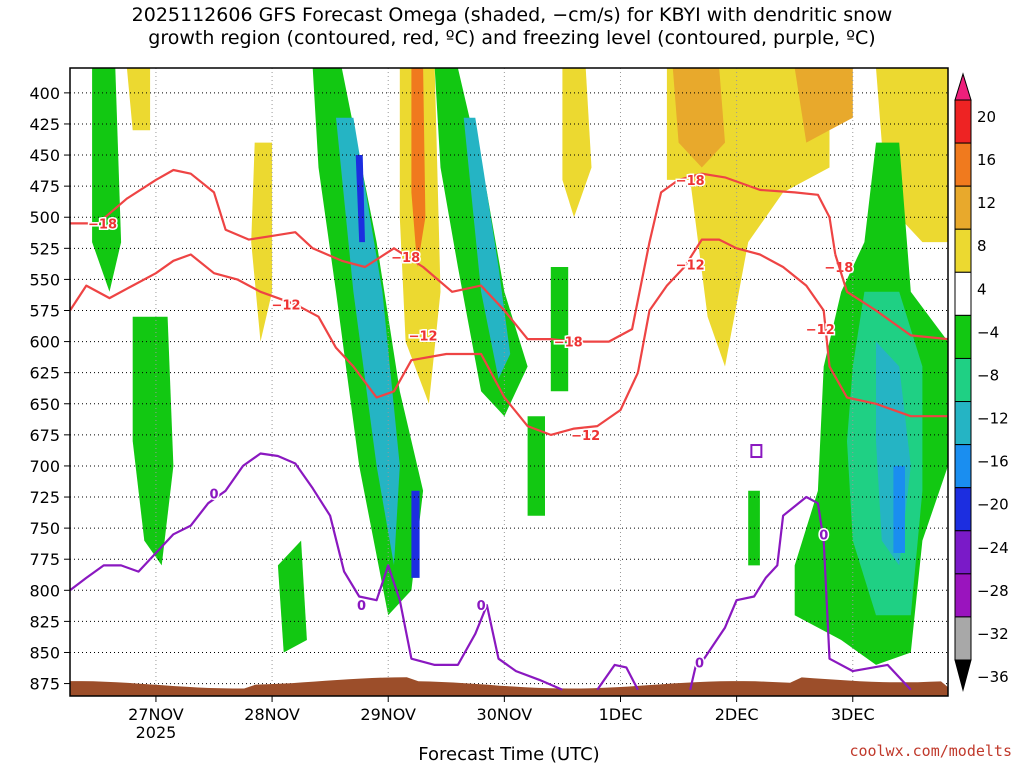 The height and width of the screenshot is (768, 1024). I want to click on freezing-label-4: 0, so click(823, 535).